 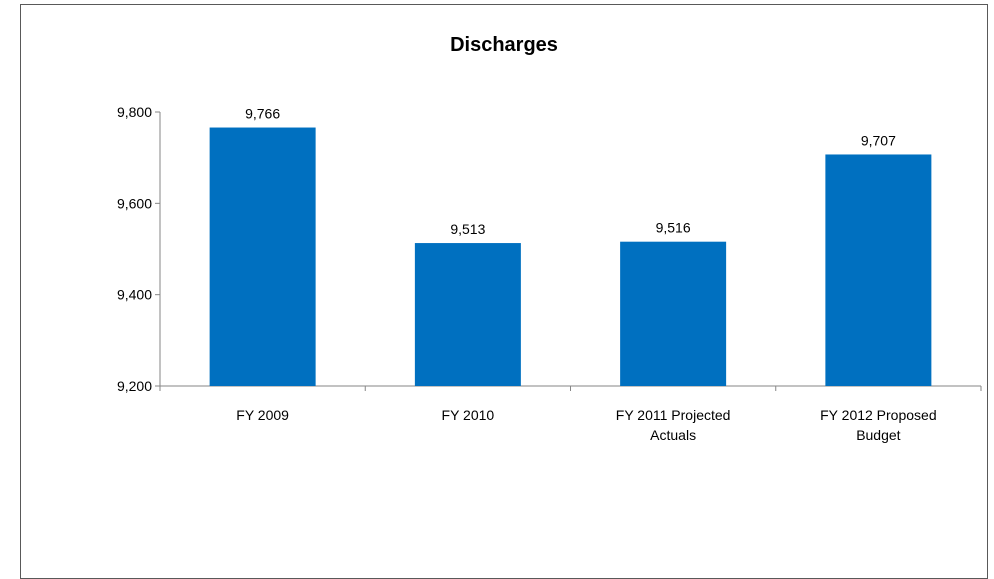 I want to click on chart-title: Discharges, so click(x=504, y=45).